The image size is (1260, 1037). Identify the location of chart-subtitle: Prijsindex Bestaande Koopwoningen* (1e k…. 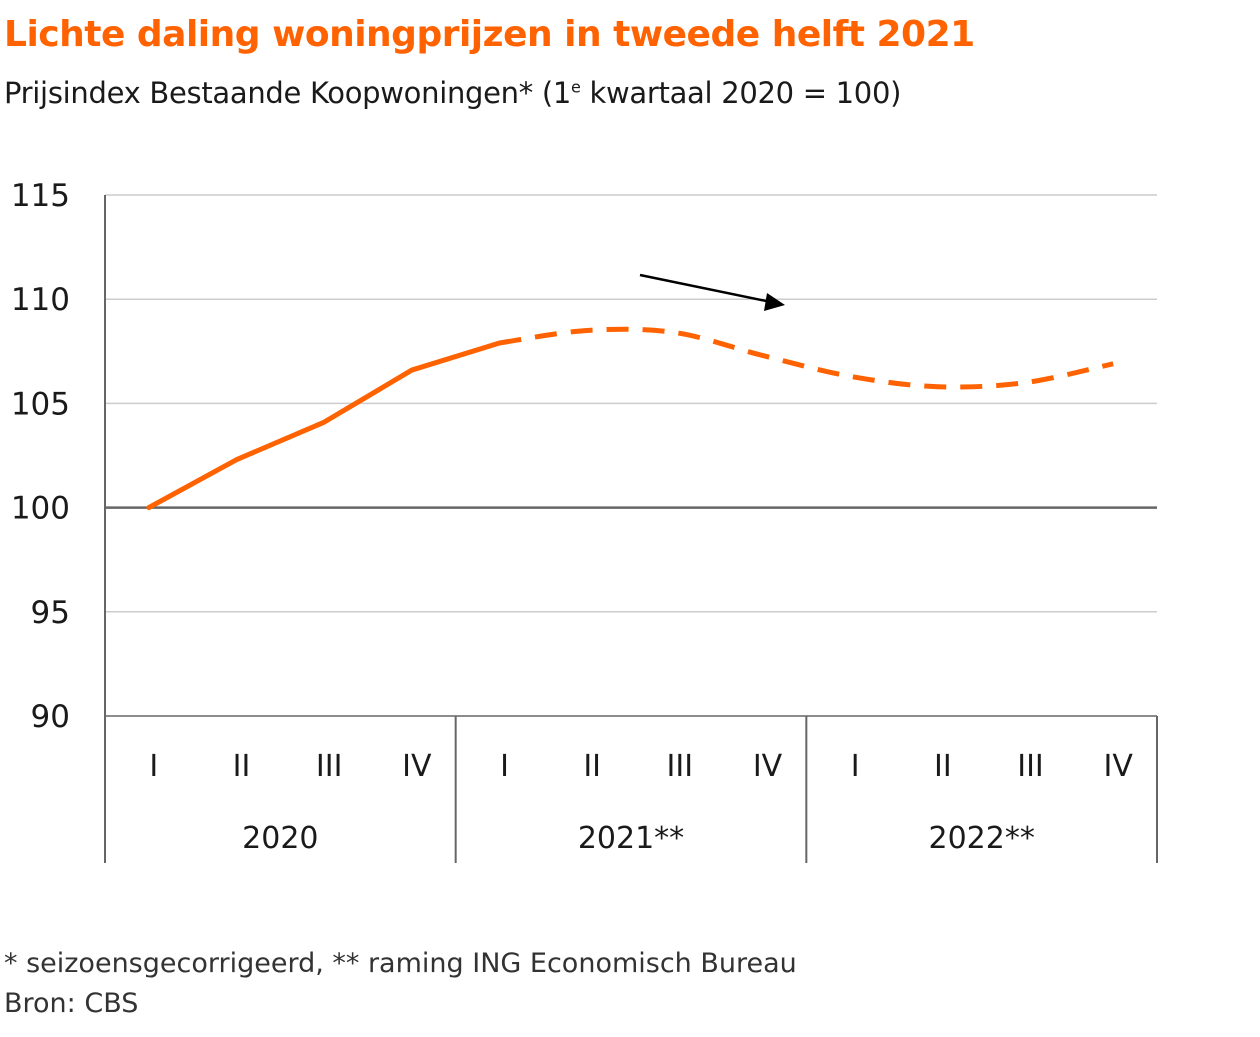
(452, 93).